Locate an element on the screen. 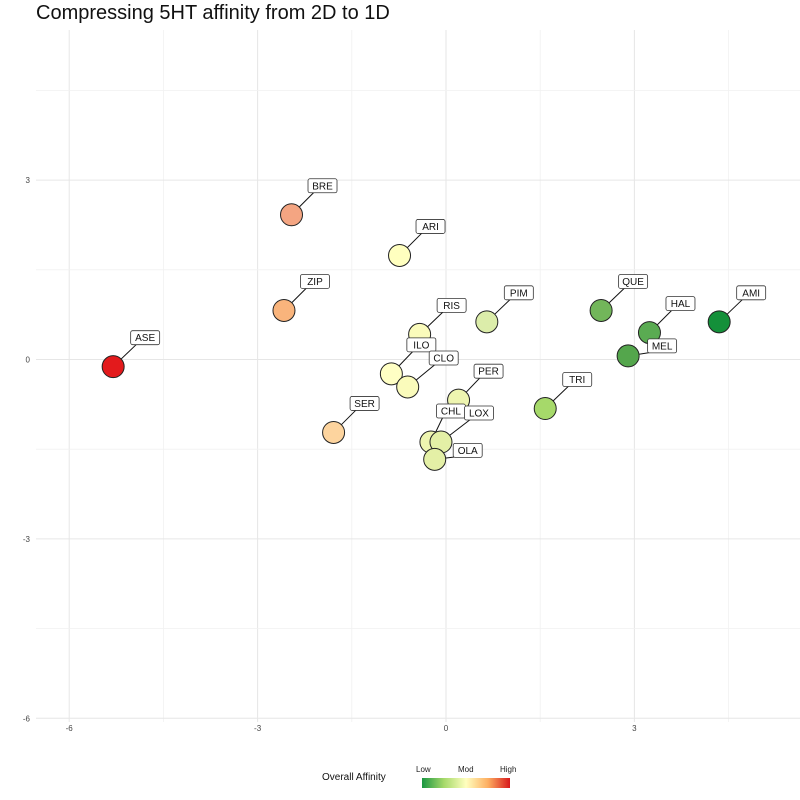 The image size is (800, 800). point-ilo is located at coordinates (391, 374).